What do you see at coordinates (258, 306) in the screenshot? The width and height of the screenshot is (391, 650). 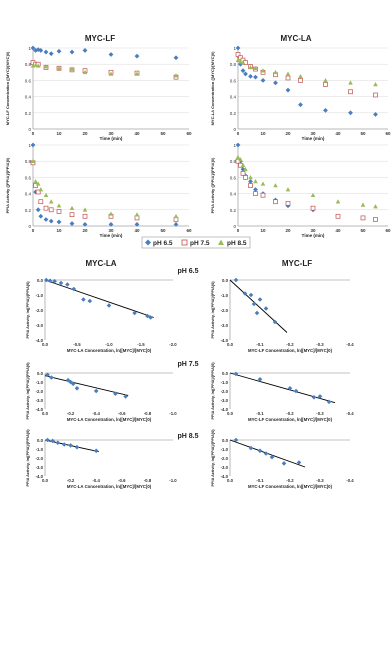 I see `trend-line` at bounding box center [258, 306].